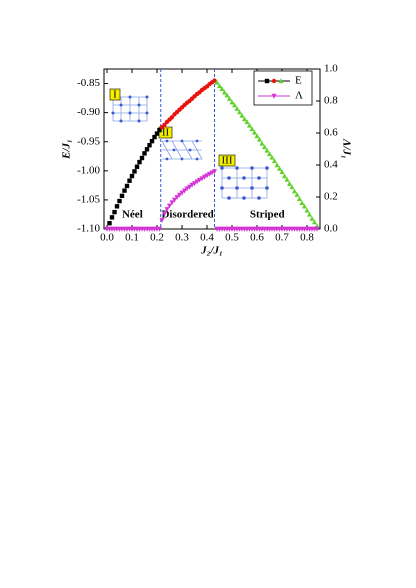 The height and width of the screenshot is (588, 416). I want to click on y2-axis-label: Λ/J₁, so click(346, 148).